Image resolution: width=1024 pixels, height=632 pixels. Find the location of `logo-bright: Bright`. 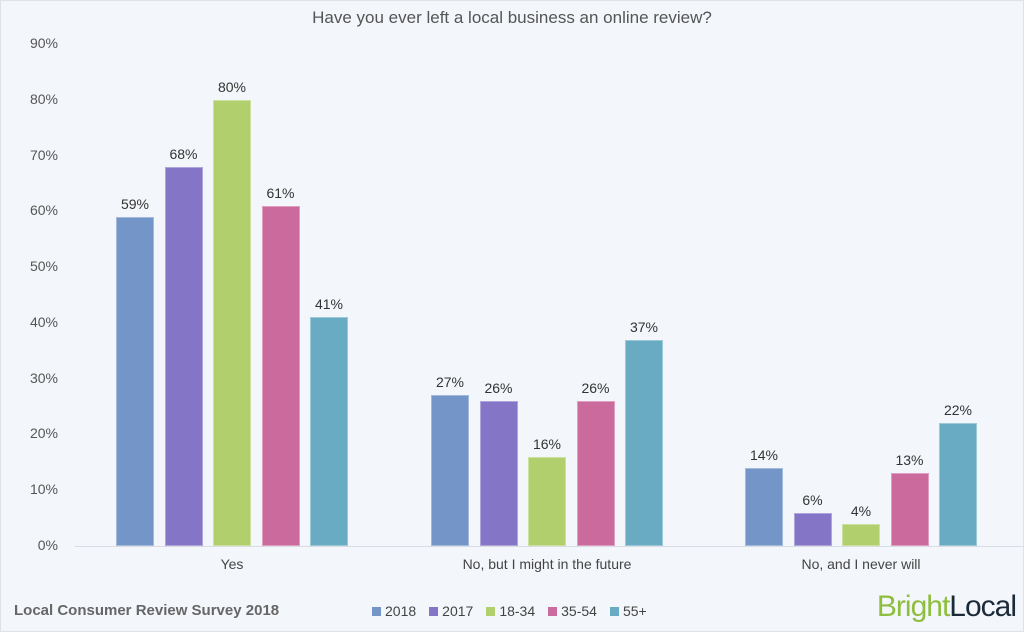

logo-bright: Bright is located at coordinates (913, 606).